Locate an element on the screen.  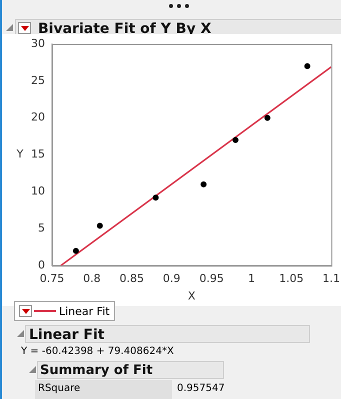
x-tick-label: 0.95 is located at coordinates (211, 279).